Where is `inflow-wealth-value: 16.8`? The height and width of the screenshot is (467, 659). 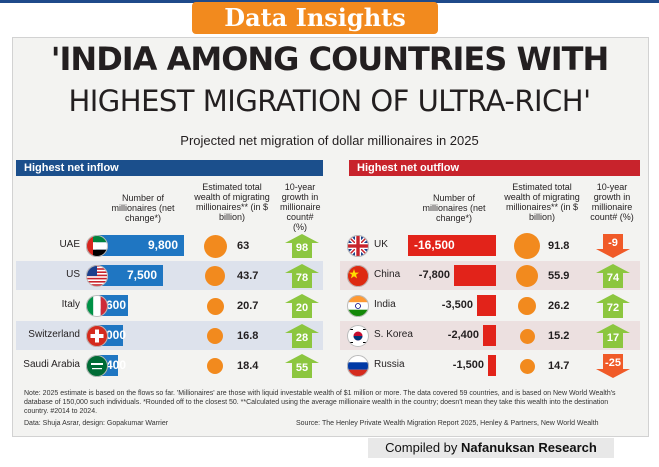
inflow-wealth-value: 16.8 is located at coordinates (248, 336).